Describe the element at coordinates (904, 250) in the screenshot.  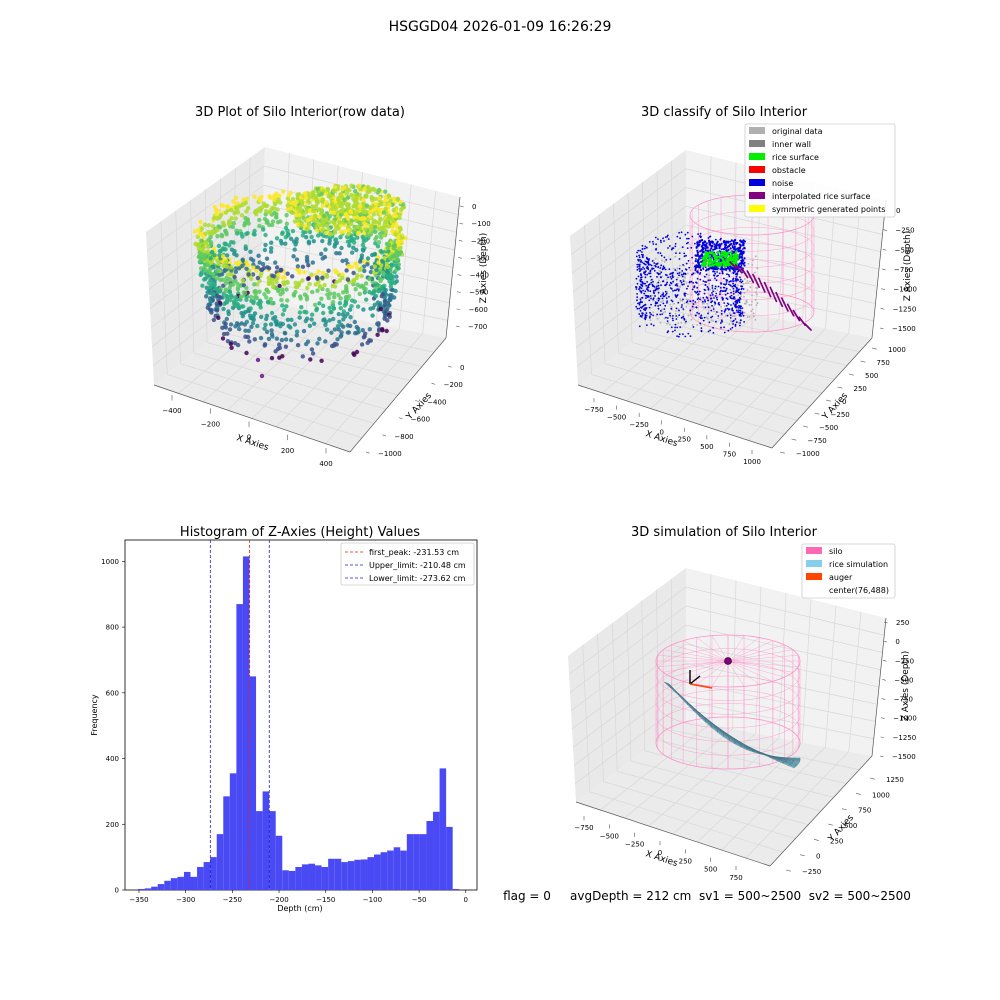
I see `tick-label: −500` at that location.